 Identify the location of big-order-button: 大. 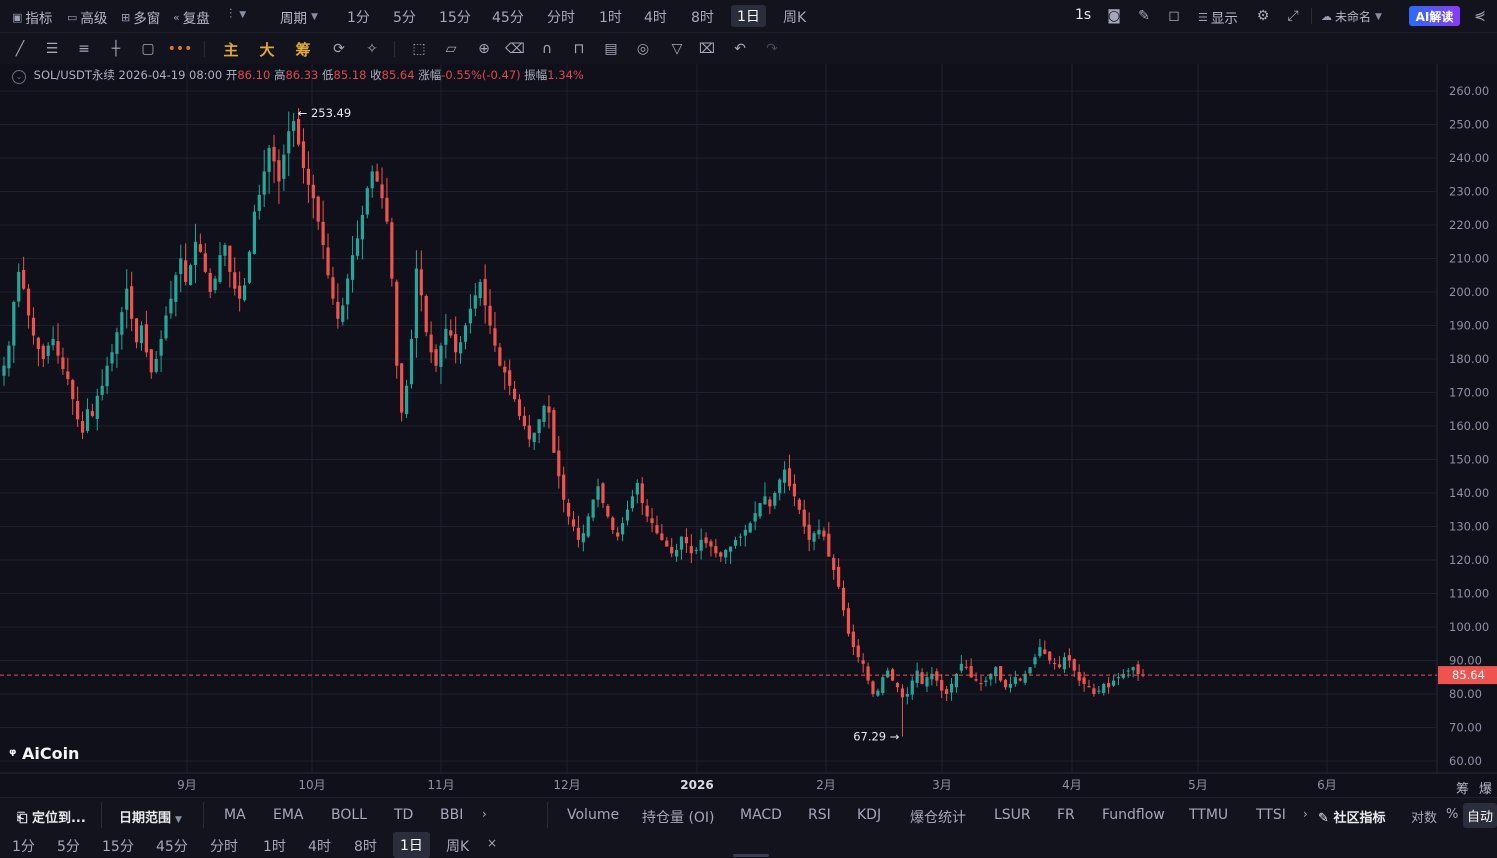
(267, 49).